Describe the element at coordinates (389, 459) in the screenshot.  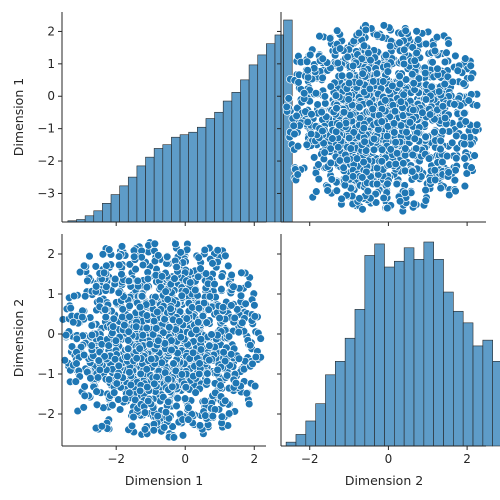
I see `dim2-x-tick-label: 0` at that location.